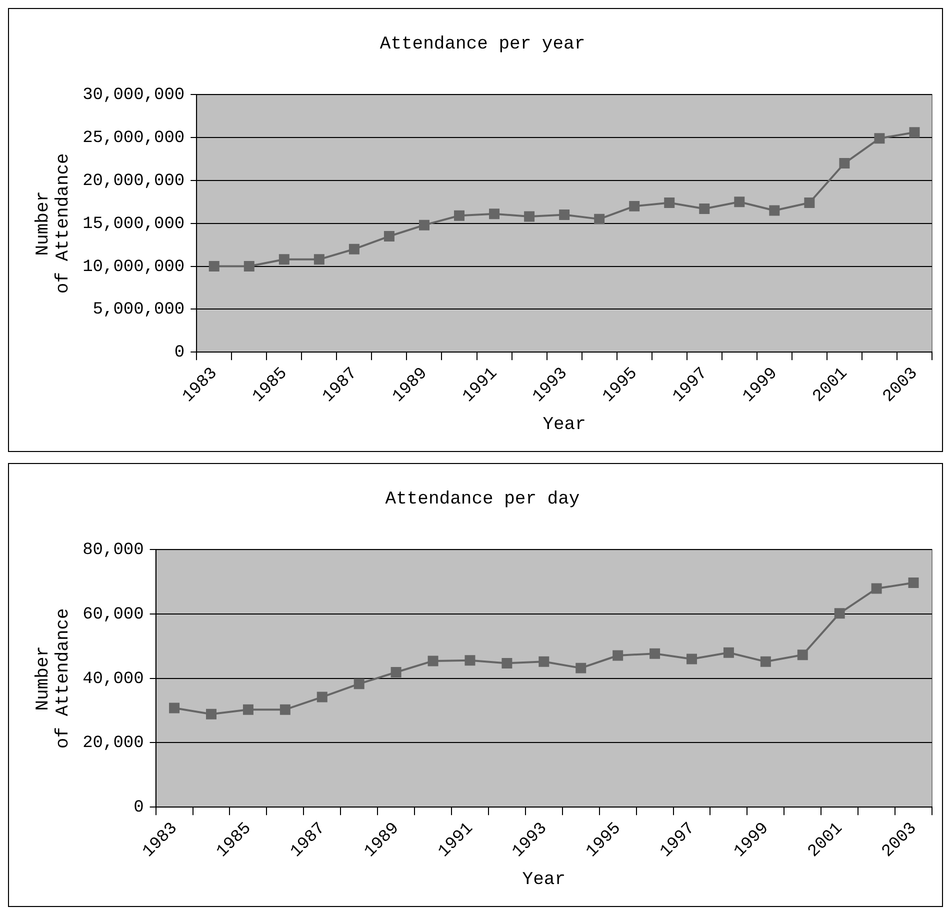 The image size is (951, 918). I want to click on y-tick-label: 10,000,000, so click(133, 267).